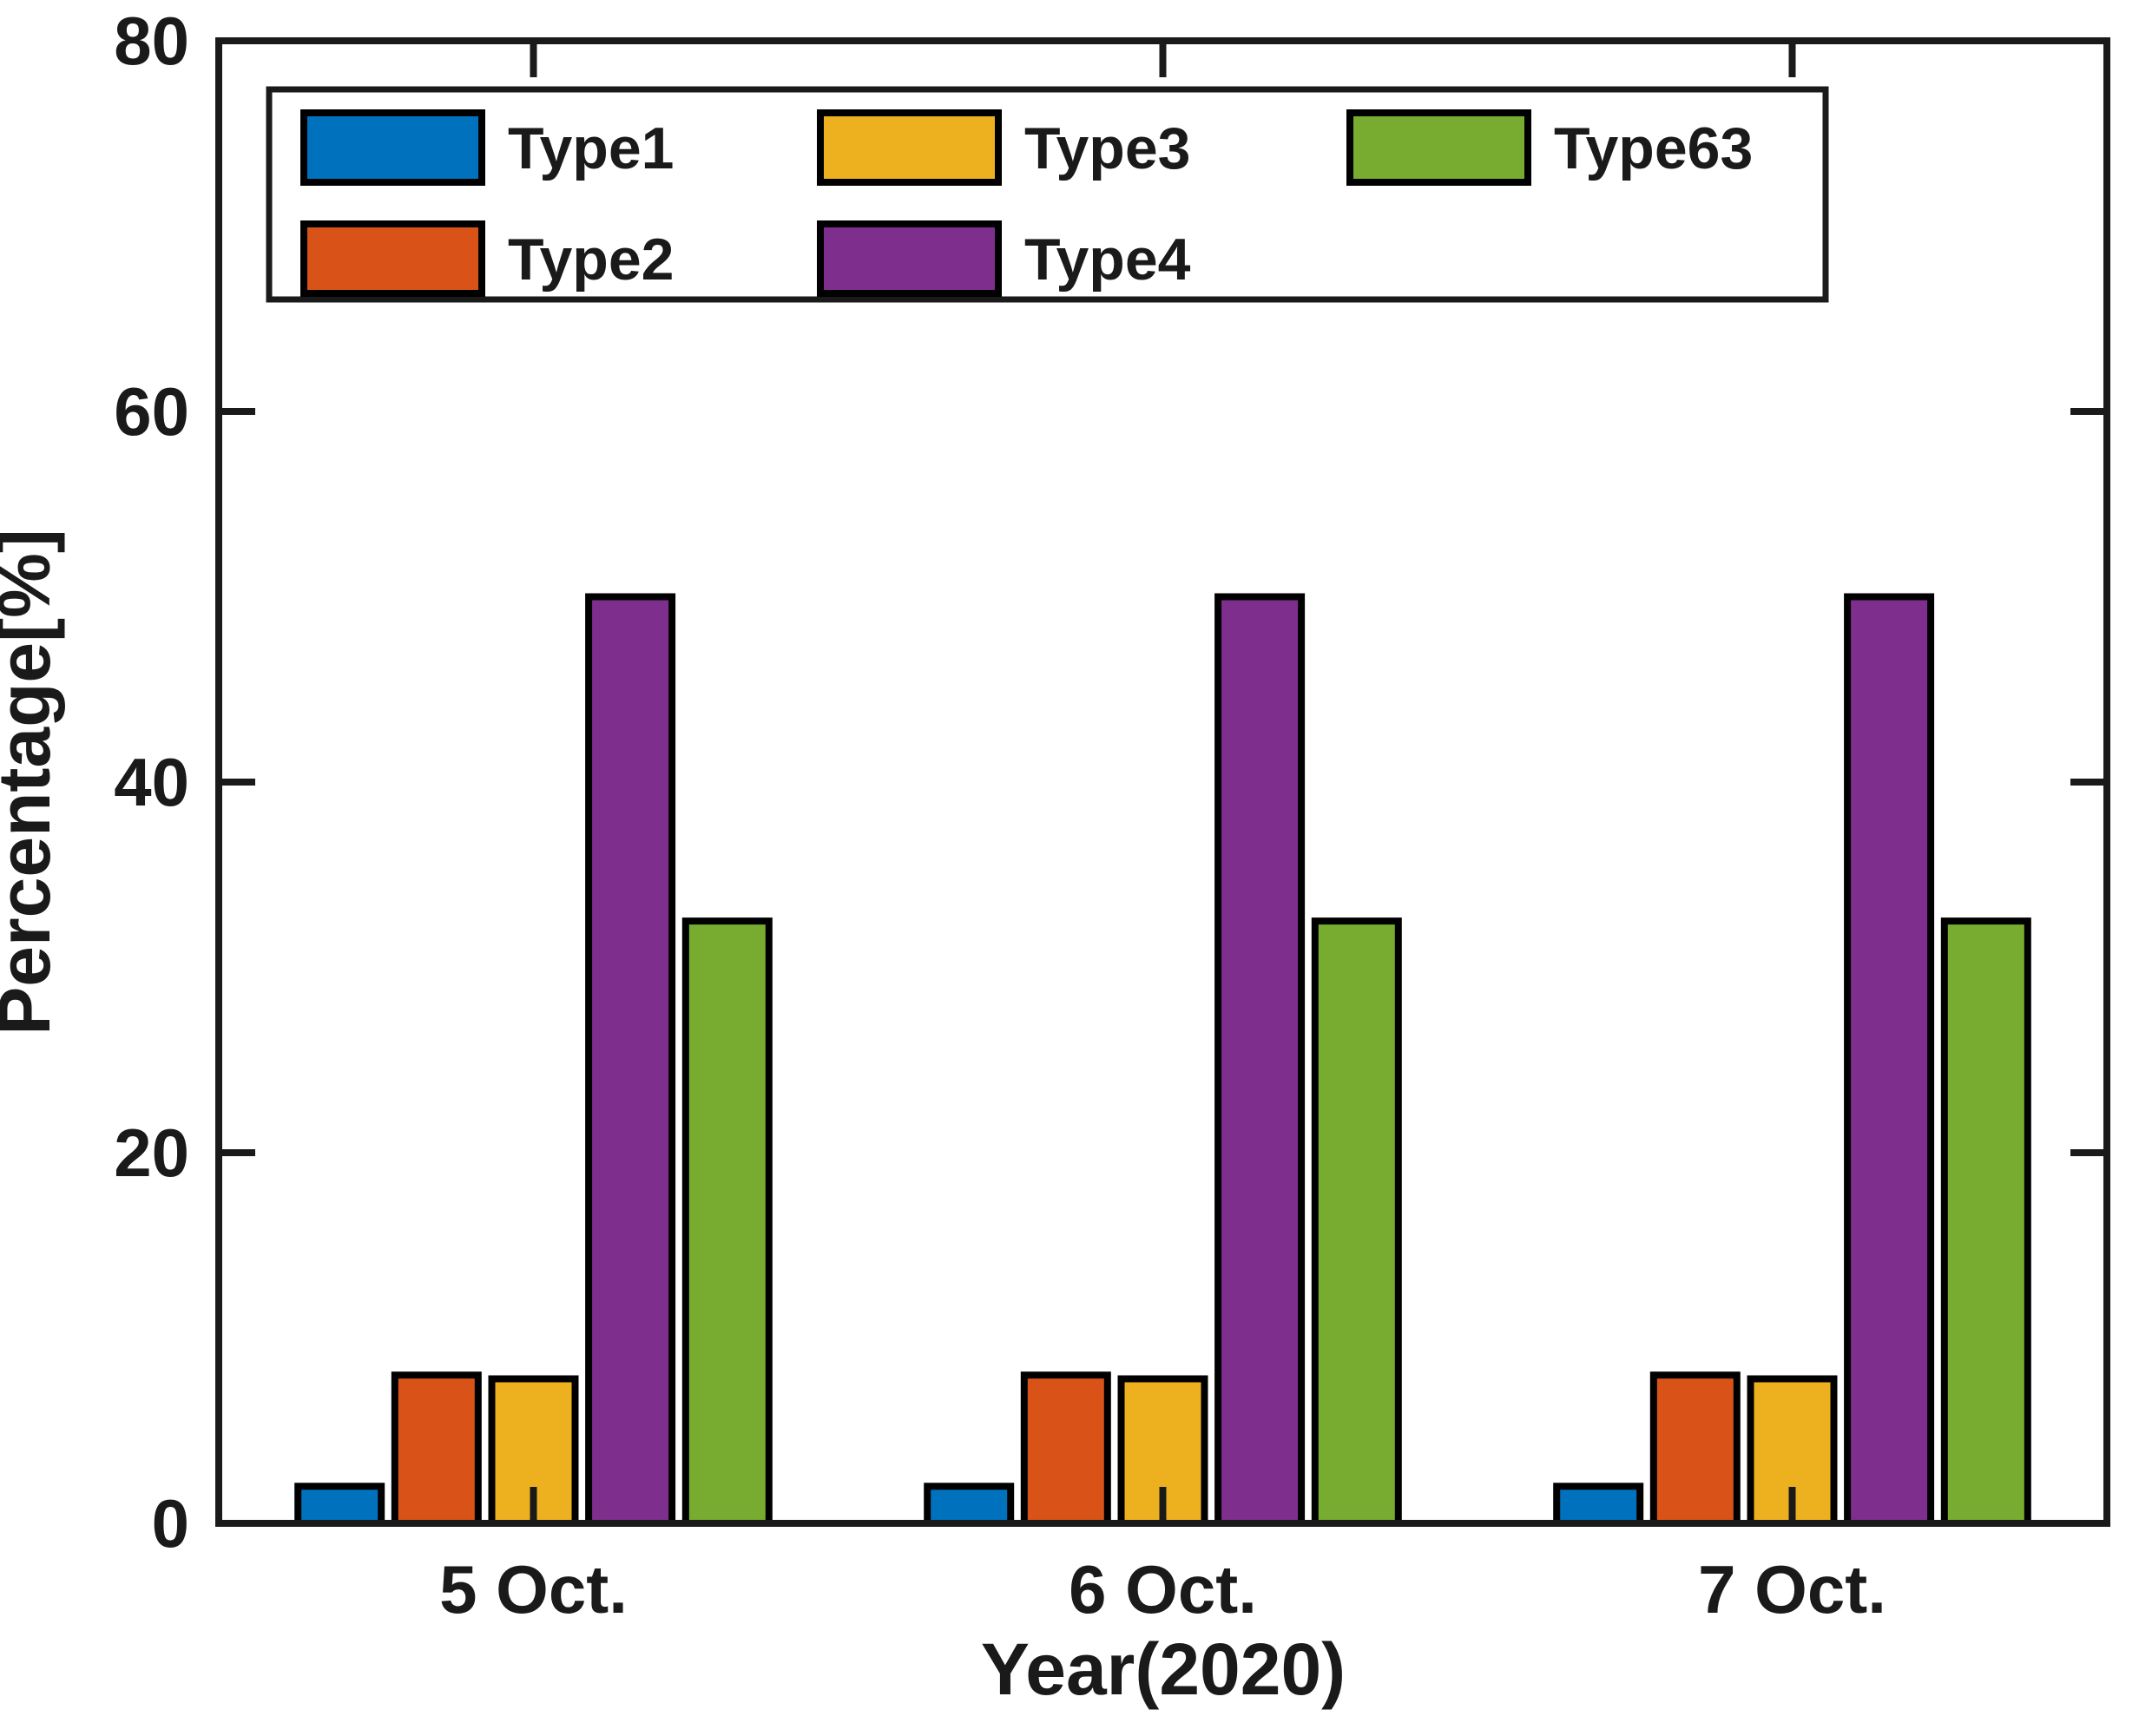  Describe the element at coordinates (1985, 1222) in the screenshot. I see `bar-type63-7-oct-` at that location.